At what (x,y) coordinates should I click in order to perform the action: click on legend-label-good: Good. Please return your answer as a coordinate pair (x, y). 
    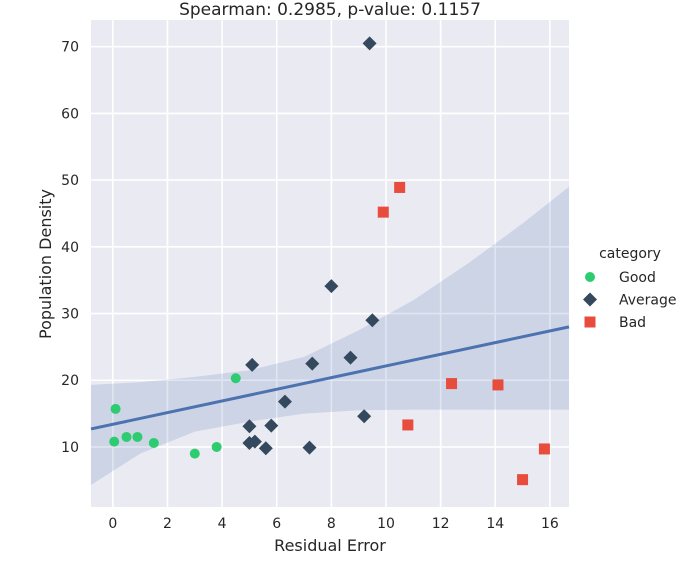
    Looking at the image, I should click on (637, 278).